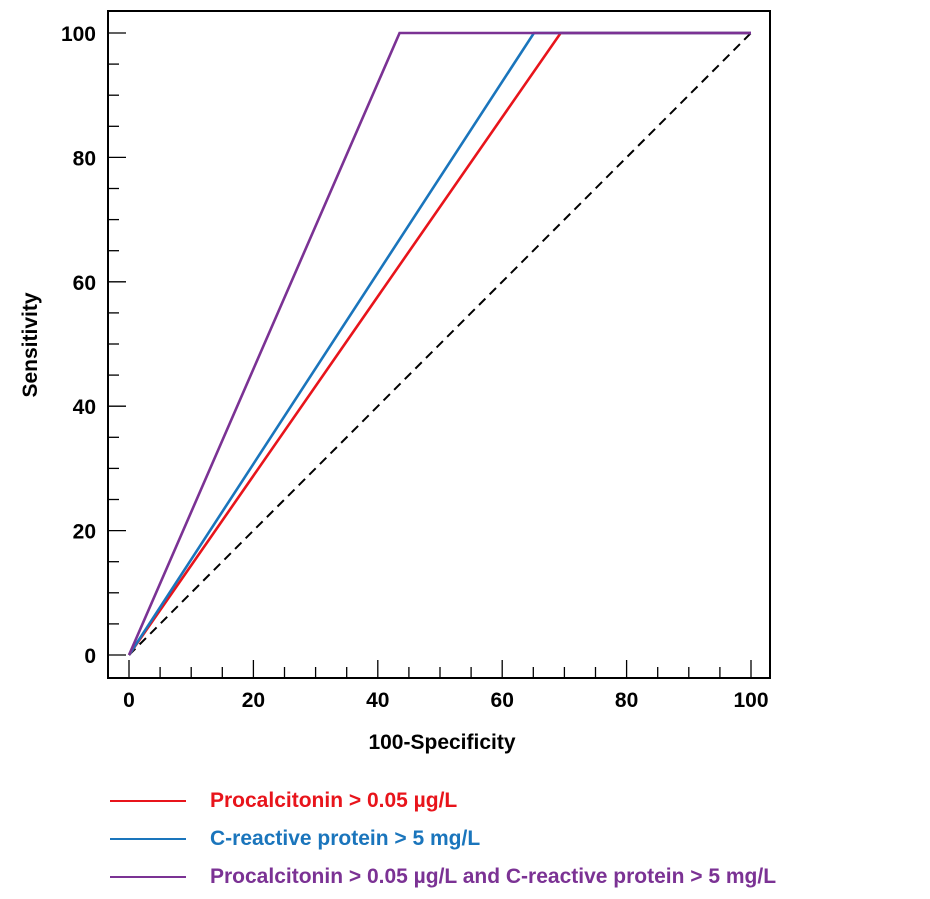 The height and width of the screenshot is (899, 930). What do you see at coordinates (441, 742) in the screenshot?
I see `x-axis-title: 100-Specificity` at bounding box center [441, 742].